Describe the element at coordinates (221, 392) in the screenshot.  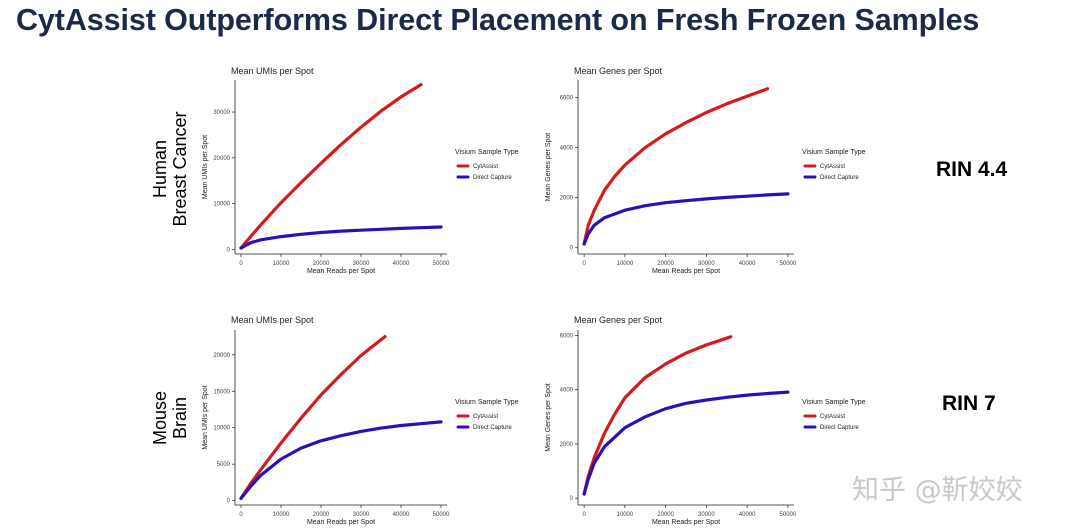
I see `y-tick-label: 15000` at that location.